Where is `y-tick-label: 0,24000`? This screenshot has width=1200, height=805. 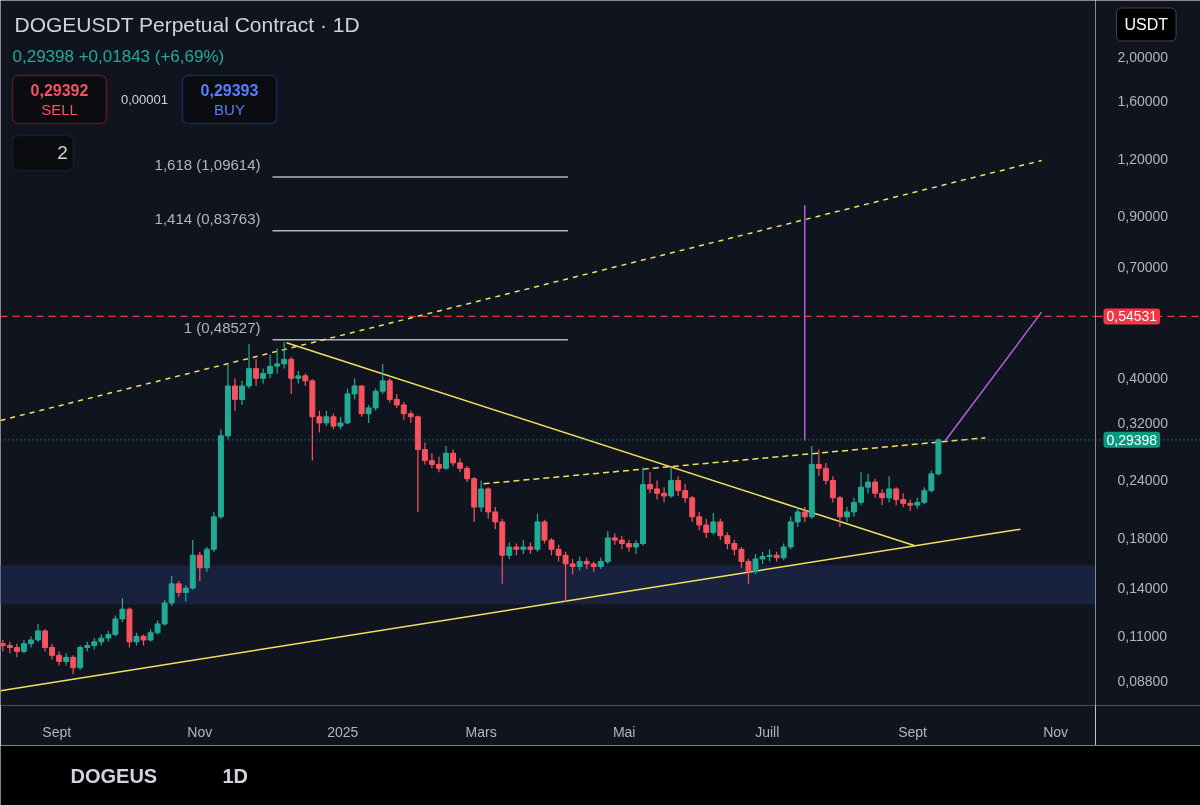 y-tick-label: 0,24000 is located at coordinates (1143, 480).